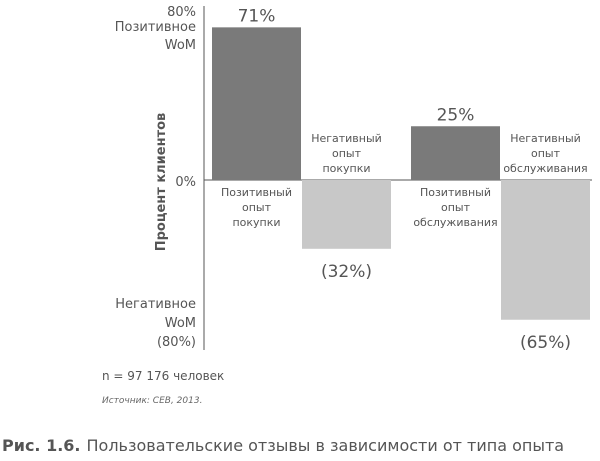 This screenshot has width=600, height=461. What do you see at coordinates (161, 182) in the screenshot?
I see `y-axis-label: Процент клиентов` at bounding box center [161, 182].